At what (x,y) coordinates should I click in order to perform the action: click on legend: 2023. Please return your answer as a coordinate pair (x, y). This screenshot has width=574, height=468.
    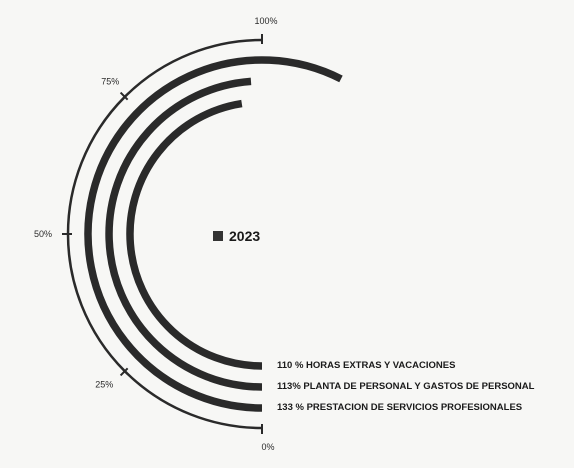
    Looking at the image, I should click on (236, 236).